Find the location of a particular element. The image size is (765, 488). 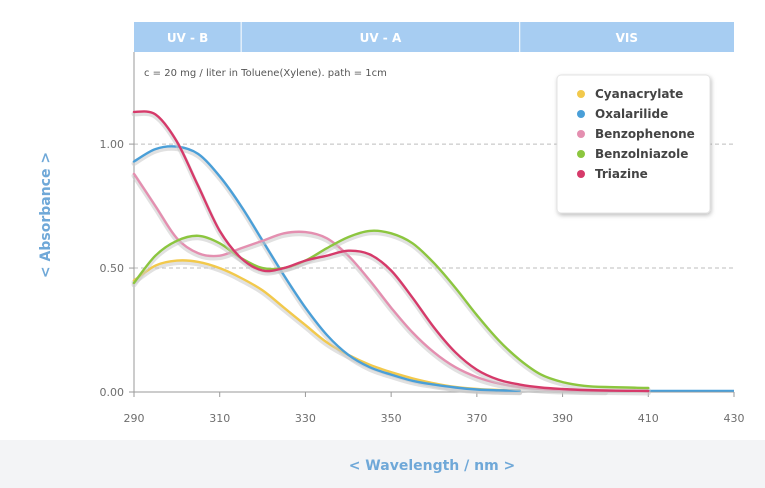

x-tick-label: 370 is located at coordinates (476, 418).